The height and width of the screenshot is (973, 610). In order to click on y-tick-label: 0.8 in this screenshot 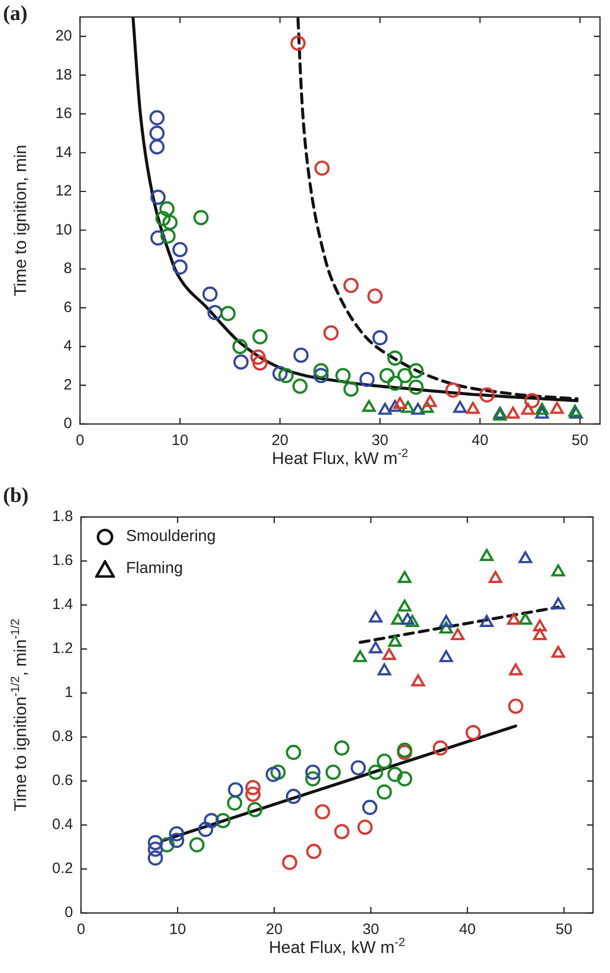, I will do `click(62, 737)`.